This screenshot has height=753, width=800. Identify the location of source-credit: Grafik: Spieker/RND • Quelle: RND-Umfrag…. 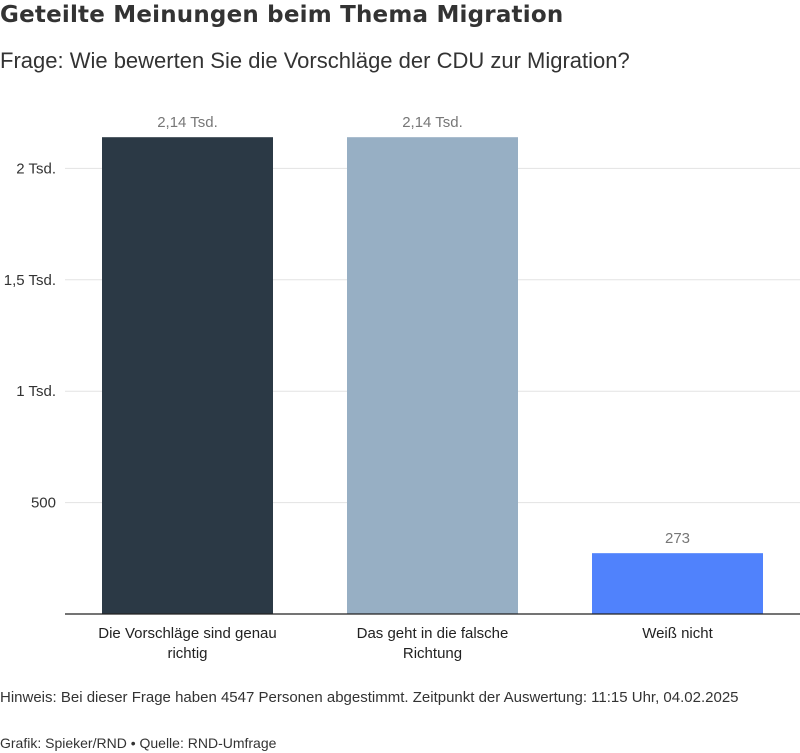
(138, 743).